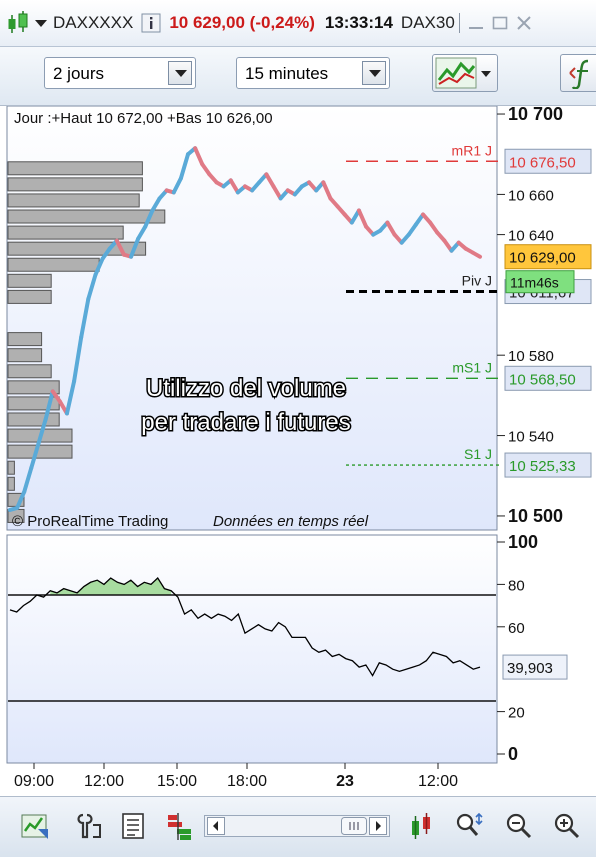  I want to click on watermark: © ProRealTime Trading, so click(90, 521).